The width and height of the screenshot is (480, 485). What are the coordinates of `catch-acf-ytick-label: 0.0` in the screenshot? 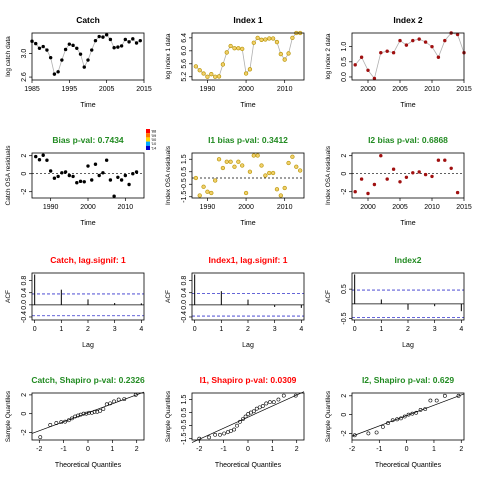 It's located at (24, 305).